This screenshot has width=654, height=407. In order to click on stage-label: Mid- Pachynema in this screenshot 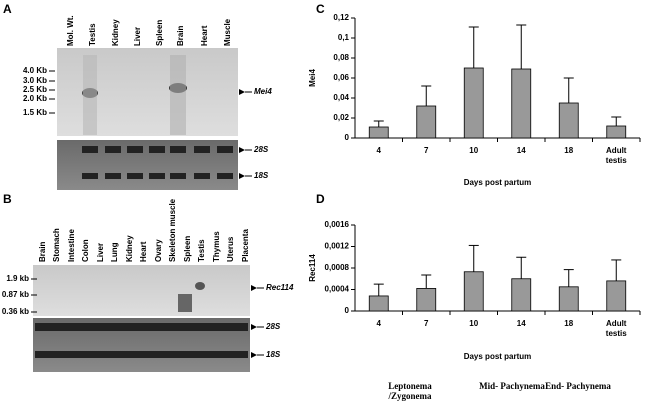, I will do `click(512, 386)`.